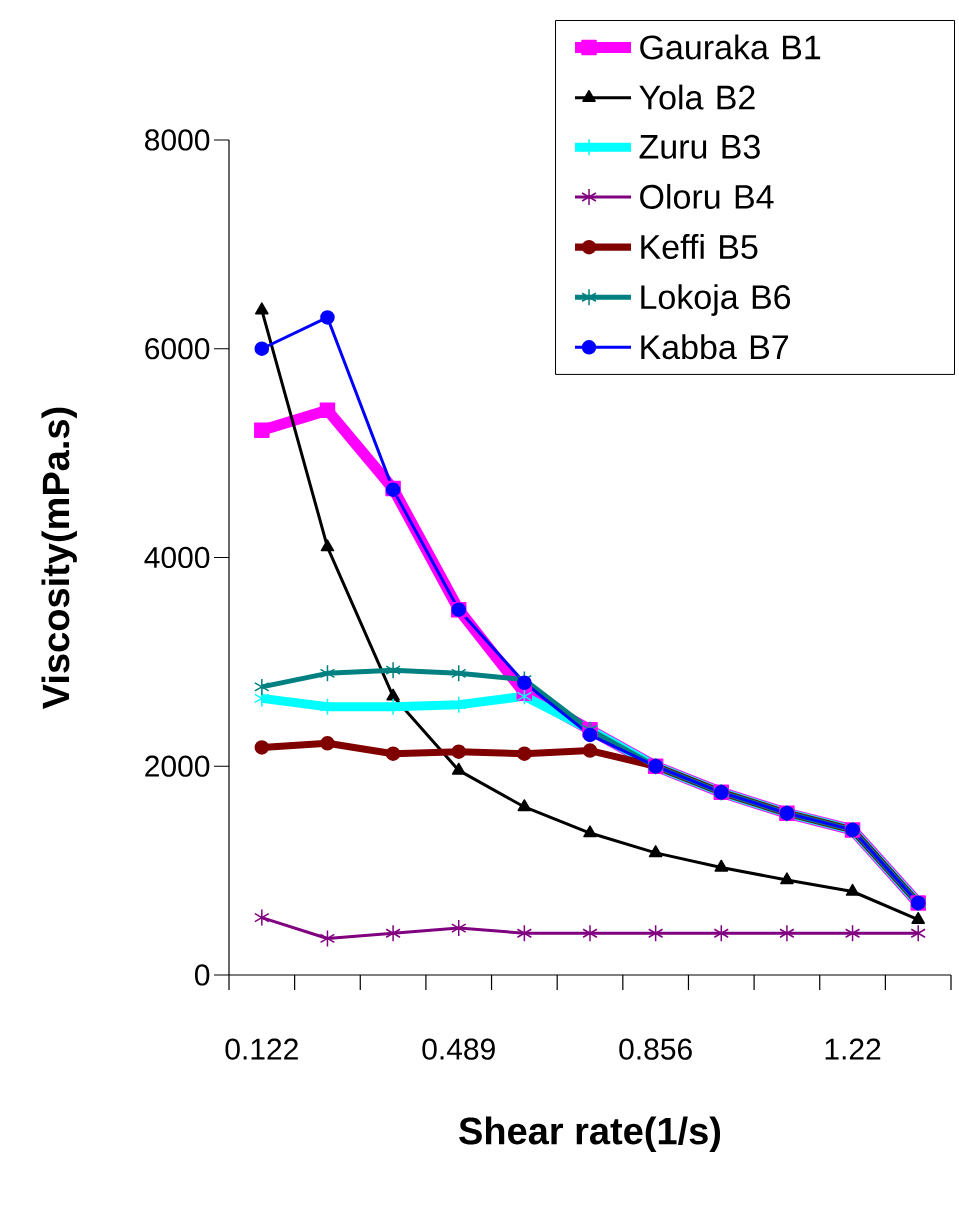 This screenshot has height=1221, width=959. What do you see at coordinates (202, 975) in the screenshot?
I see `y-tick-label: 0` at bounding box center [202, 975].